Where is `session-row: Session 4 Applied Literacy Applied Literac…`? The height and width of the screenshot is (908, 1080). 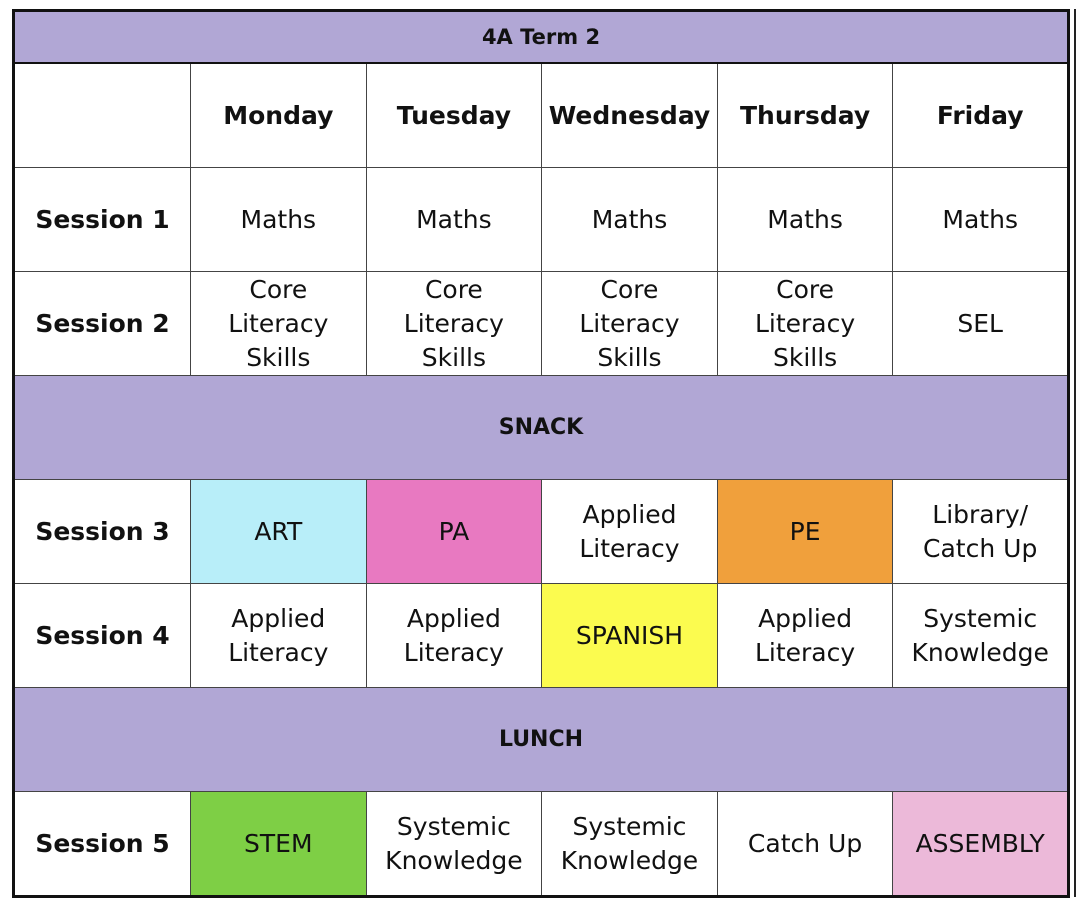 session-row: Session 4 Applied Literacy Applied Literac… is located at coordinates (541, 635).